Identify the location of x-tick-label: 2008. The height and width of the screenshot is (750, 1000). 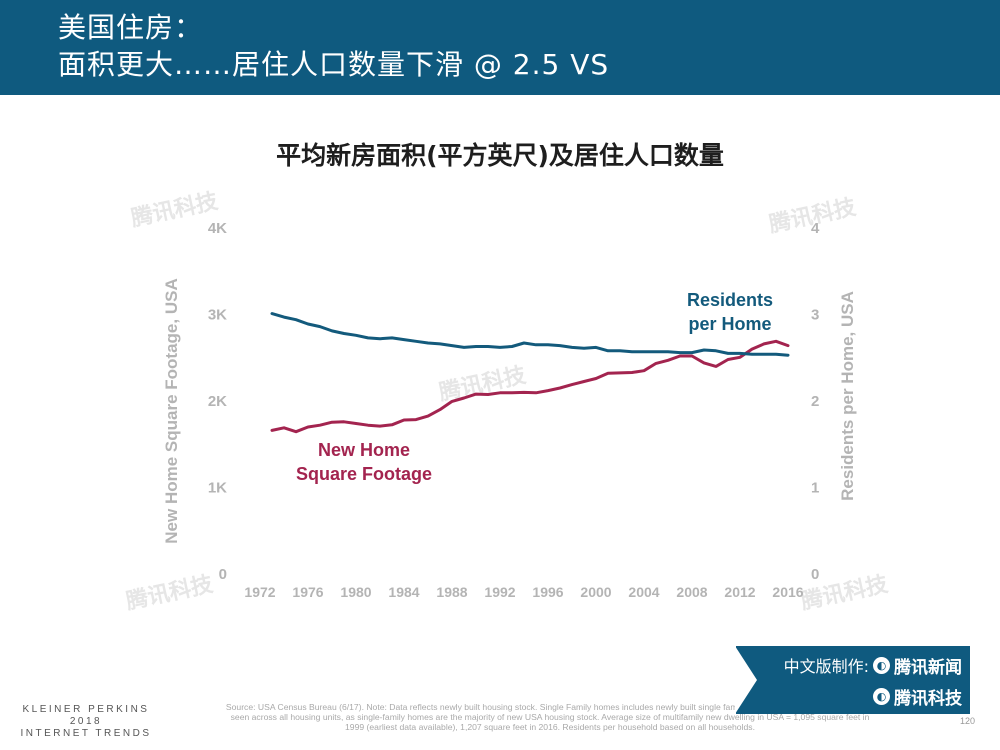
(691, 592).